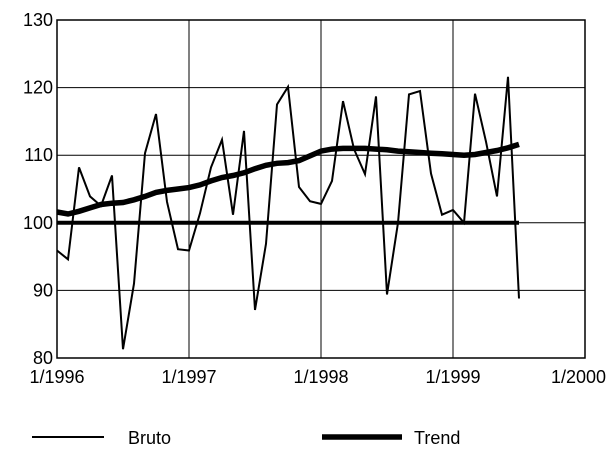 The image size is (614, 457). I want to click on y-tick-label: 130, so click(38, 20).